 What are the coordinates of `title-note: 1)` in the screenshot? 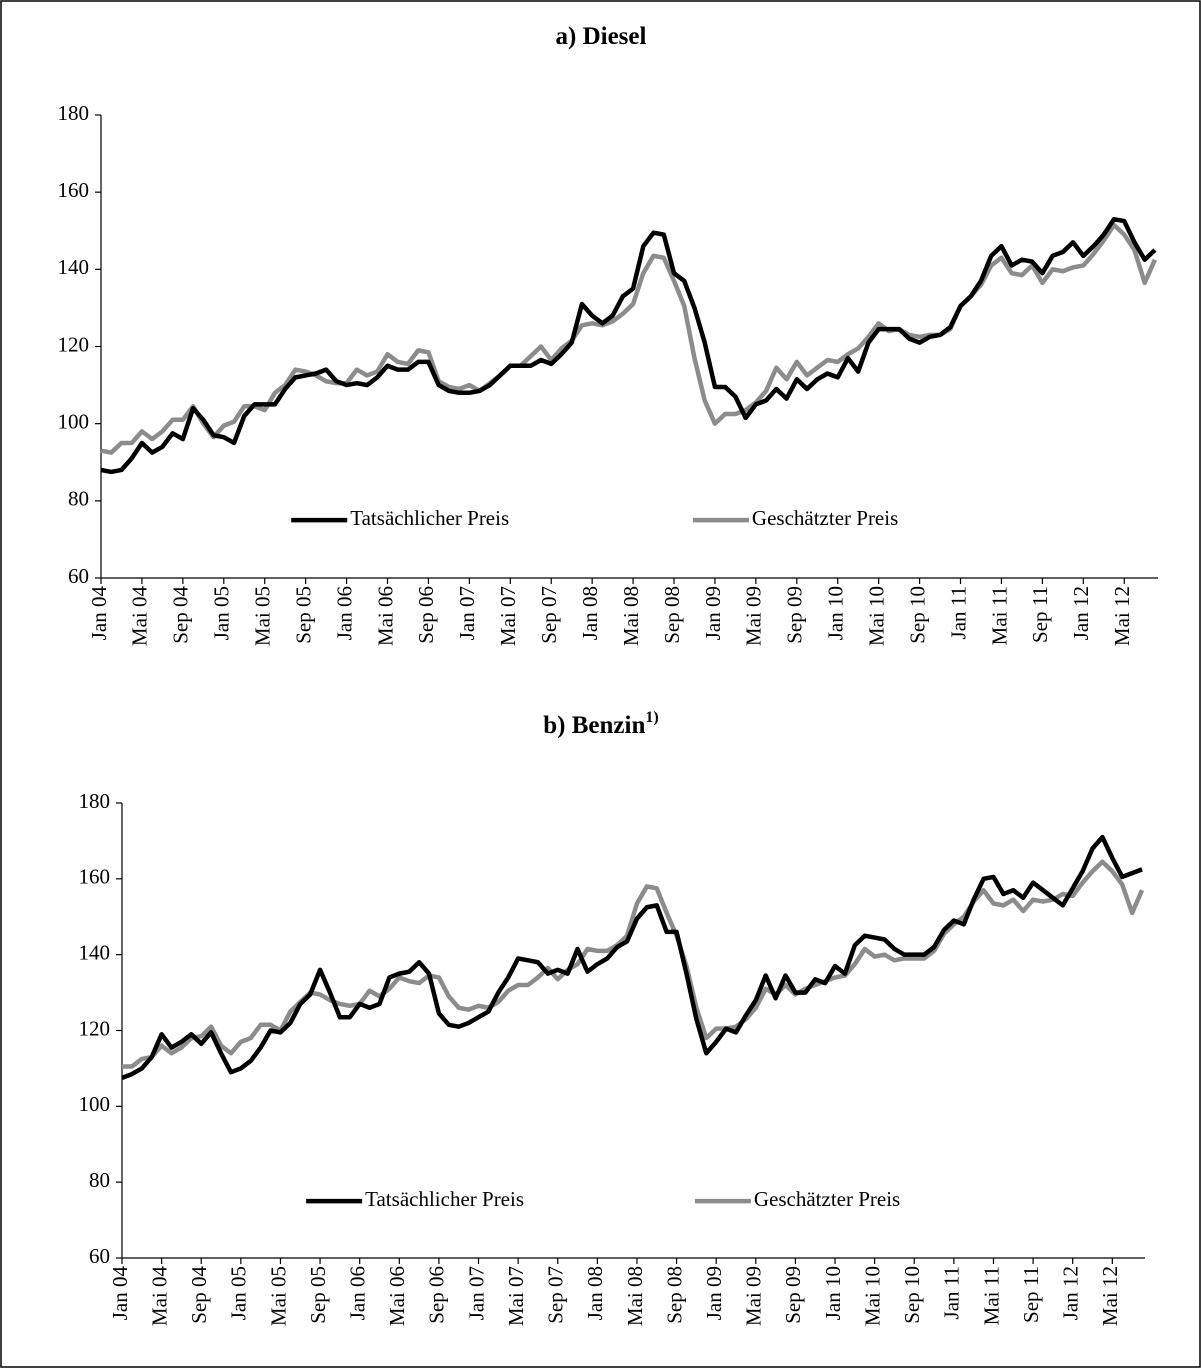 It's located at (651, 717).